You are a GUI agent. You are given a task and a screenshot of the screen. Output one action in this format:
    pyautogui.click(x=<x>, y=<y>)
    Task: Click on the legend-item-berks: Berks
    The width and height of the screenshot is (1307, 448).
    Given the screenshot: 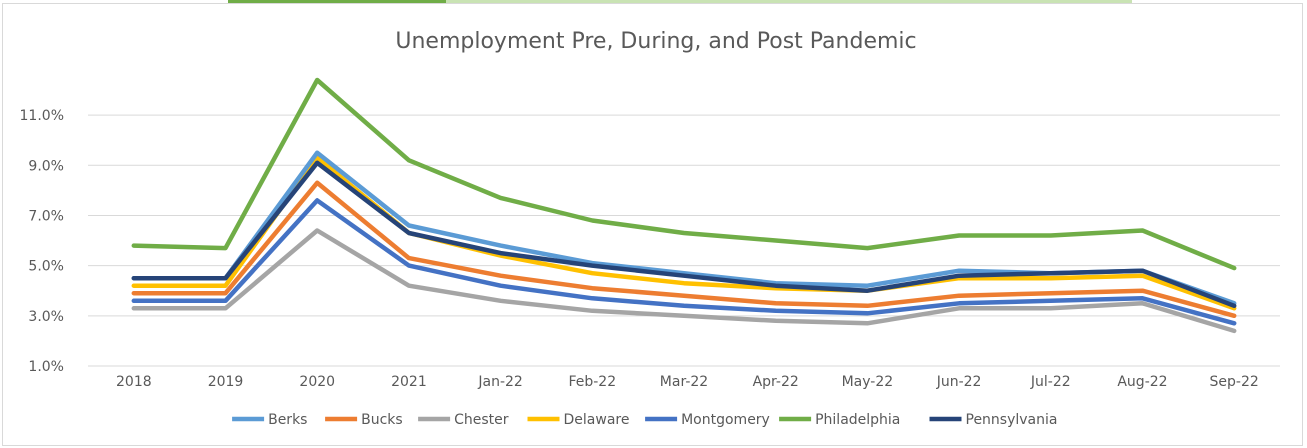 What is the action you would take?
    pyautogui.click(x=269, y=420)
    